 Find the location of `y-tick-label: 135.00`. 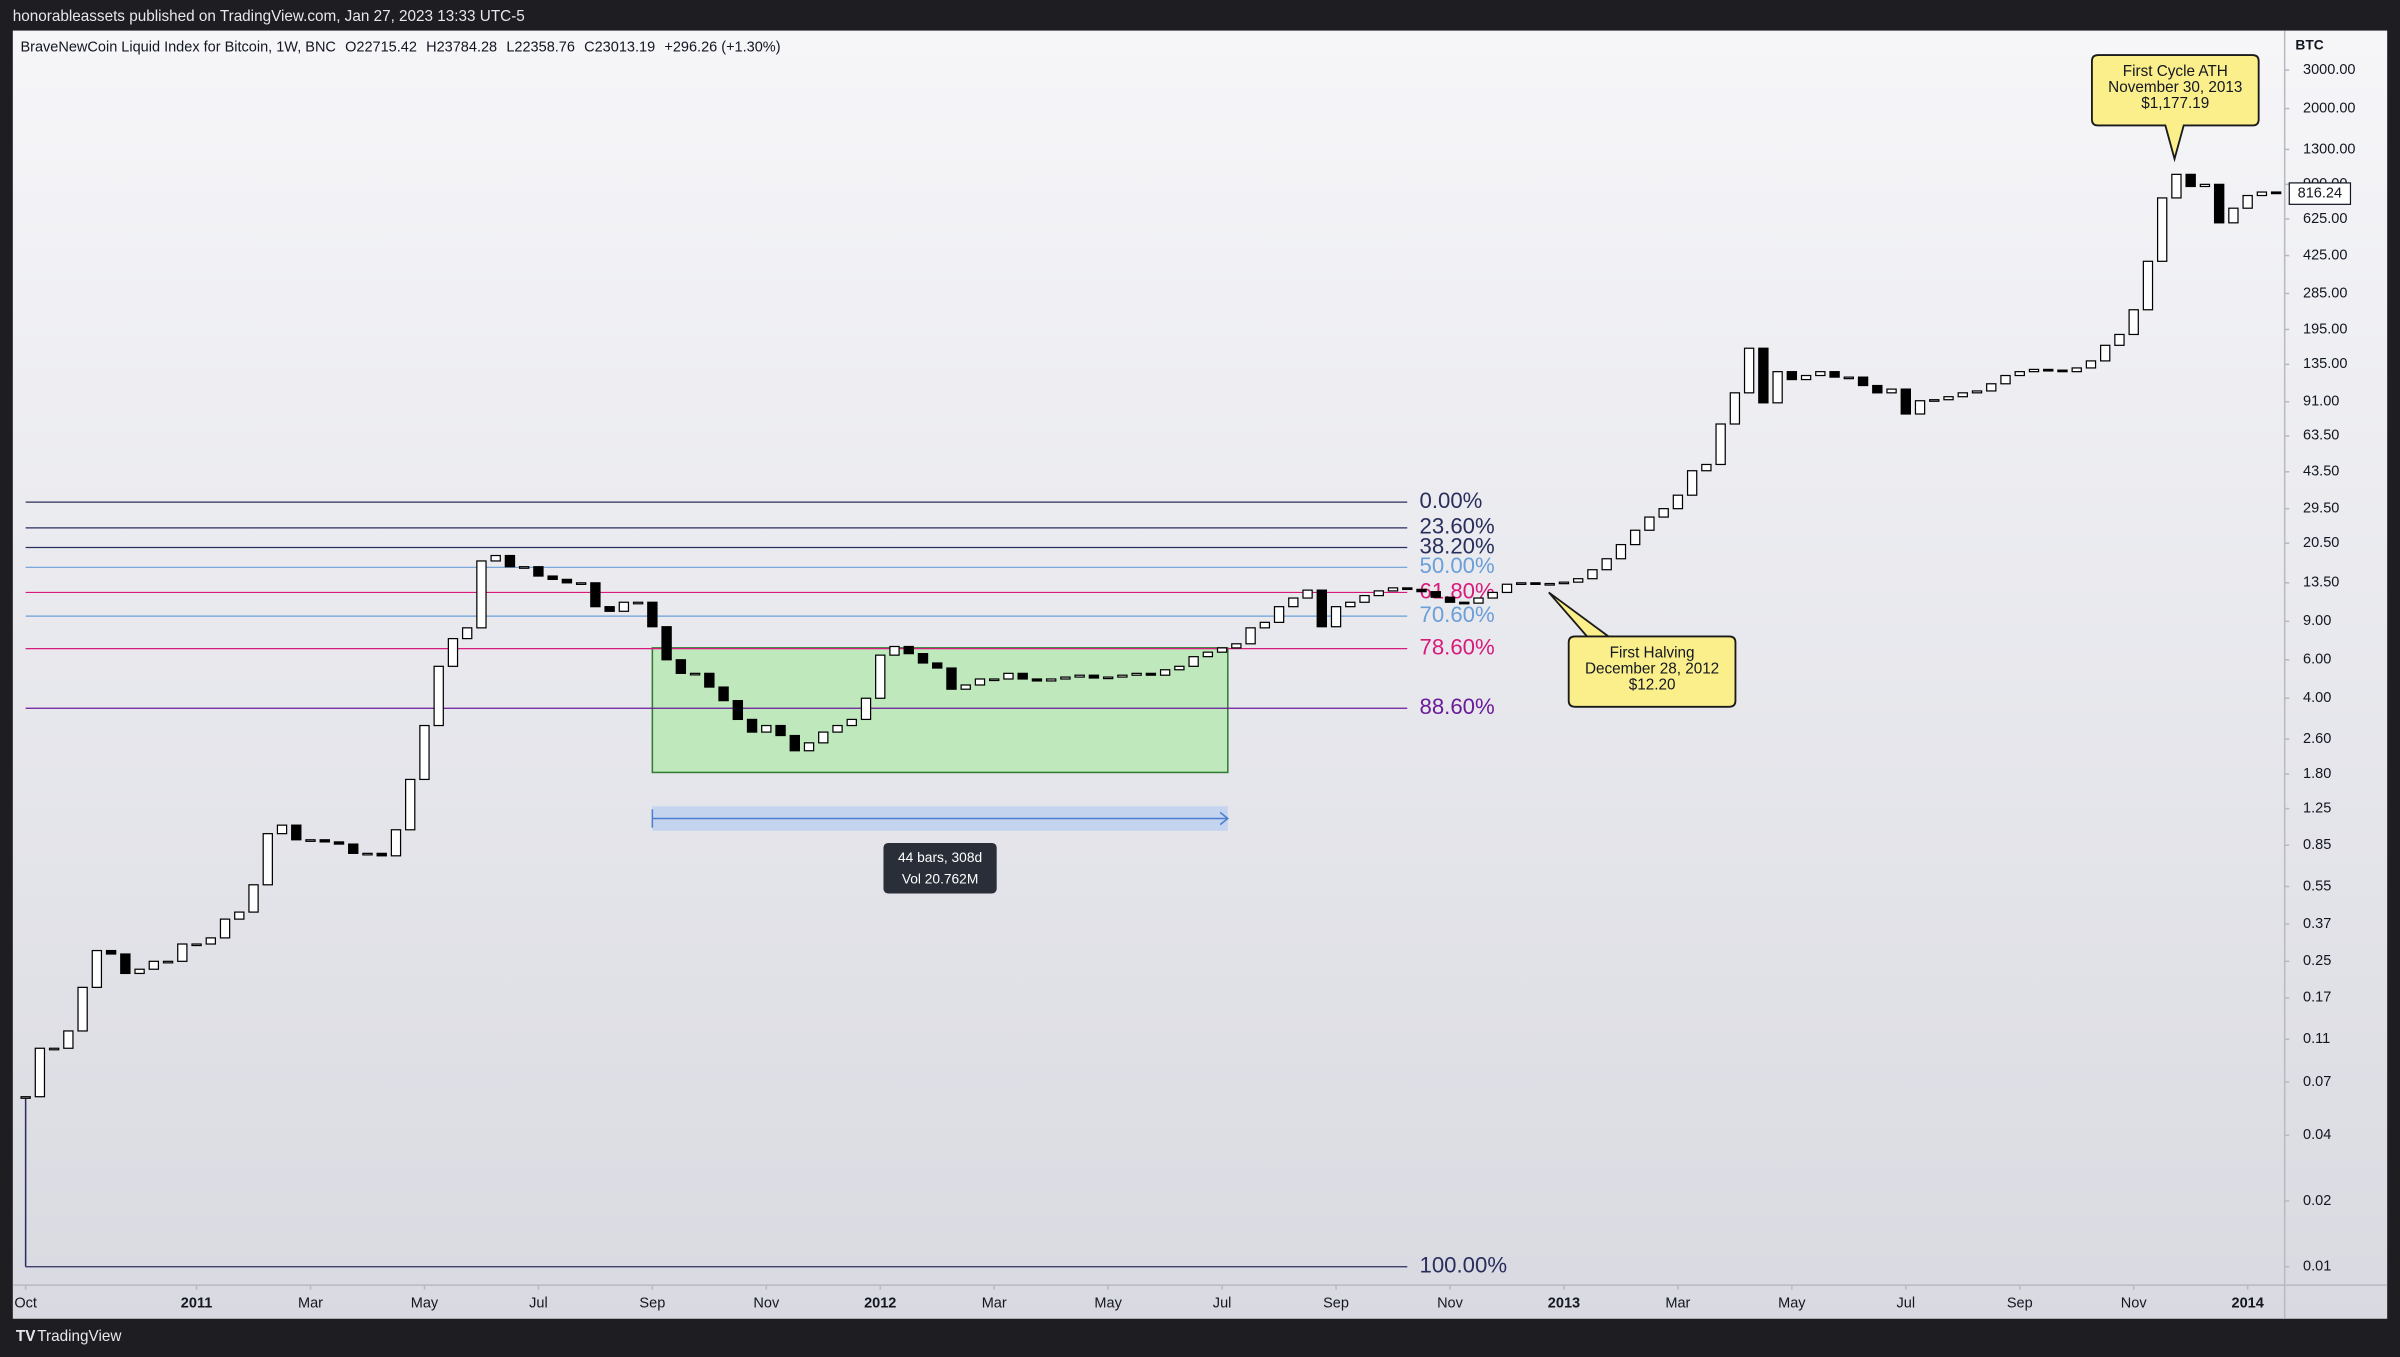

y-tick-label: 135.00 is located at coordinates (2325, 364).